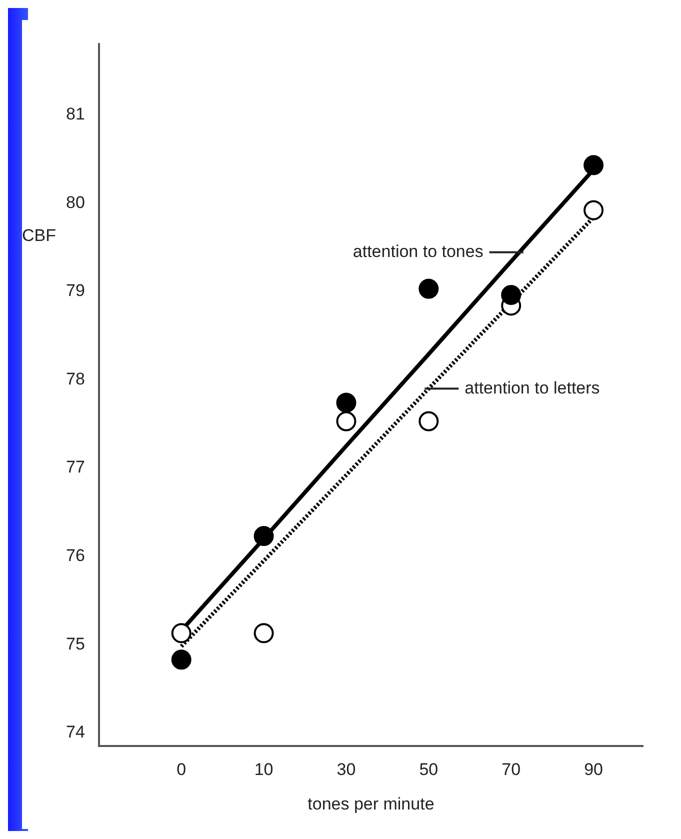 Image resolution: width=681 pixels, height=839 pixels. I want to click on series-label: attention to letters, so click(532, 388).